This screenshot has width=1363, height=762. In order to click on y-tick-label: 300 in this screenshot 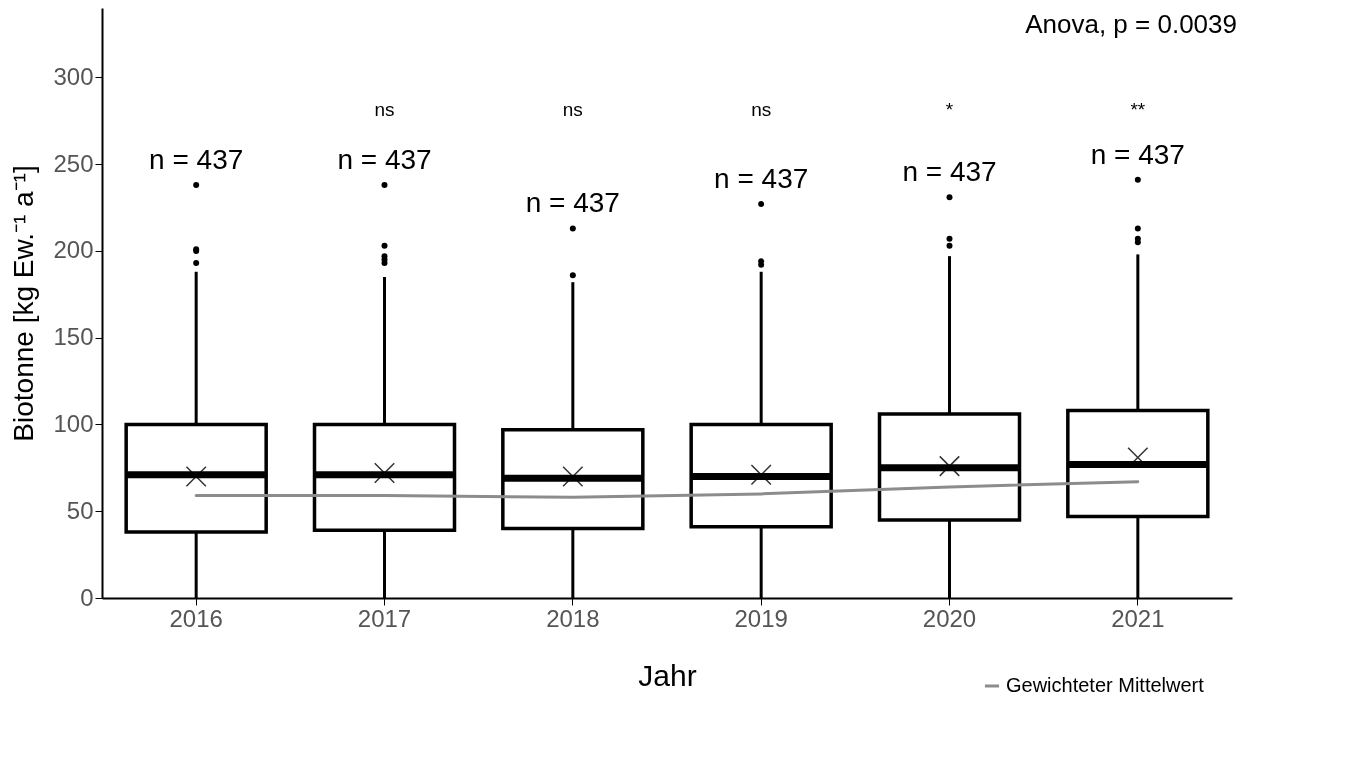, I will do `click(73, 76)`.